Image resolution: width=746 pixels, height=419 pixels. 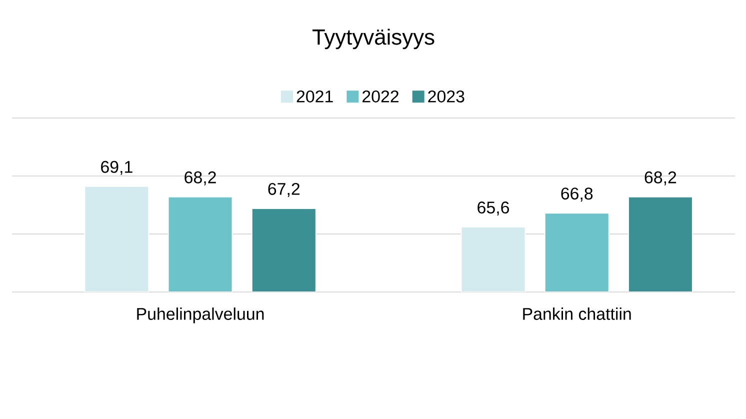 What do you see at coordinates (493, 209) in the screenshot?
I see `data-label: 65,6` at bounding box center [493, 209].